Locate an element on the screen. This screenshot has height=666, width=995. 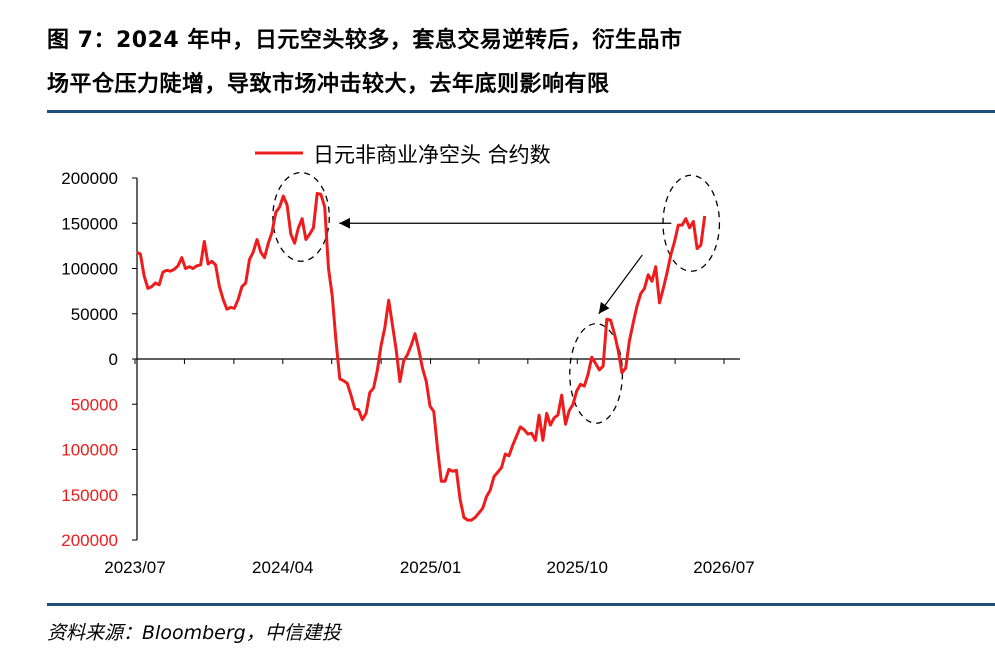
top-rule is located at coordinates (521, 111).